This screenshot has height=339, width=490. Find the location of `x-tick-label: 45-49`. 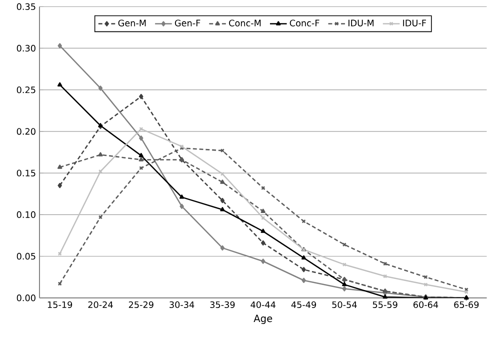

x-tick-label: 45-49 is located at coordinates (303, 304).